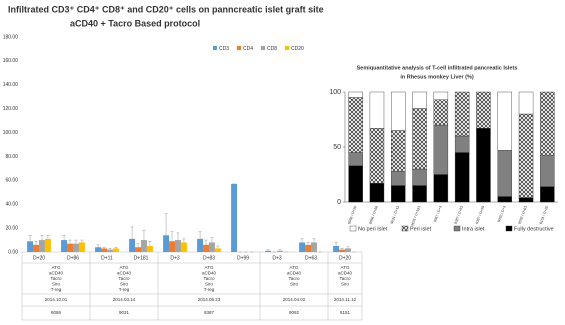  What do you see at coordinates (73, 258) in the screenshot?
I see `x-tick-label: D+86` at bounding box center [73, 258].